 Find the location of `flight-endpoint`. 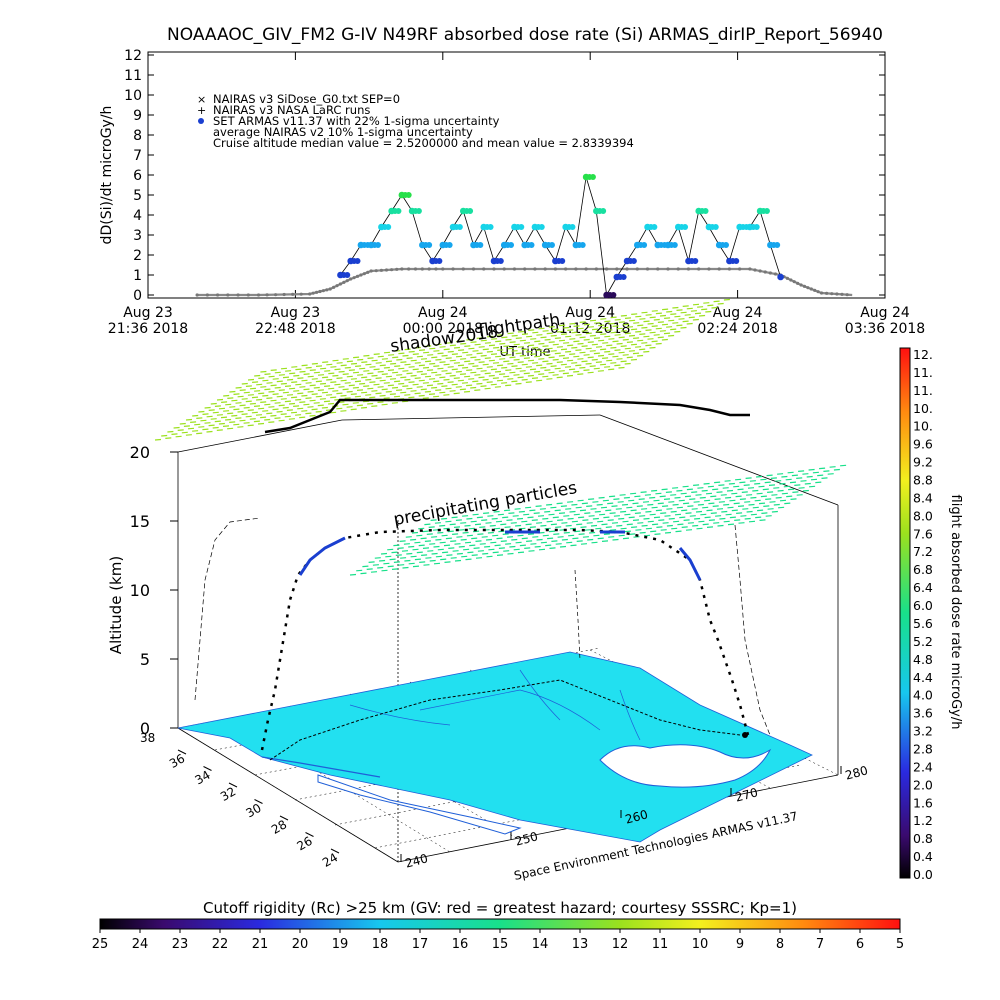

flight-endpoint is located at coordinates (745, 735).